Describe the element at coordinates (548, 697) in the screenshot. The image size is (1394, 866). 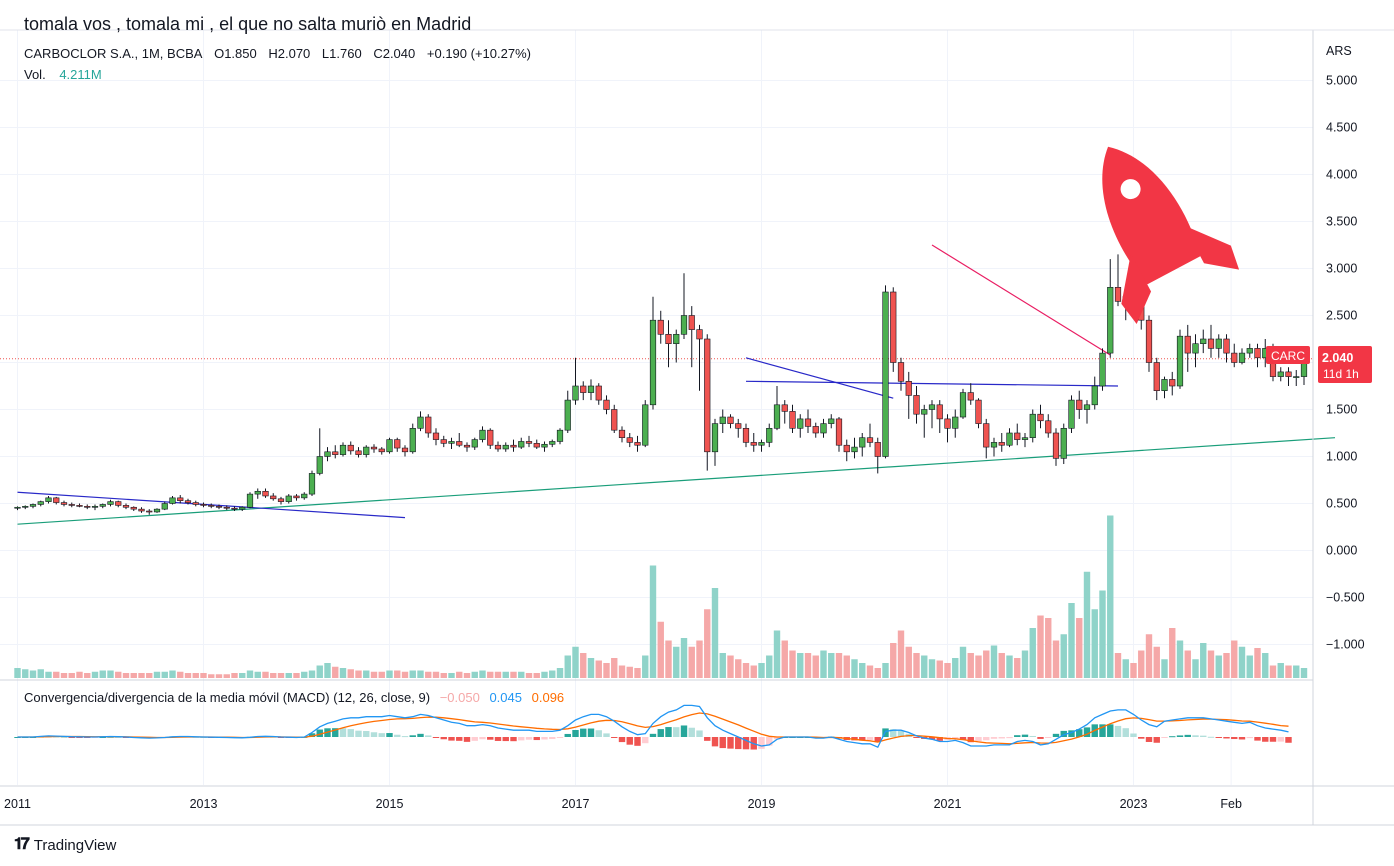
I see `macd-signal-value: 0.096` at that location.